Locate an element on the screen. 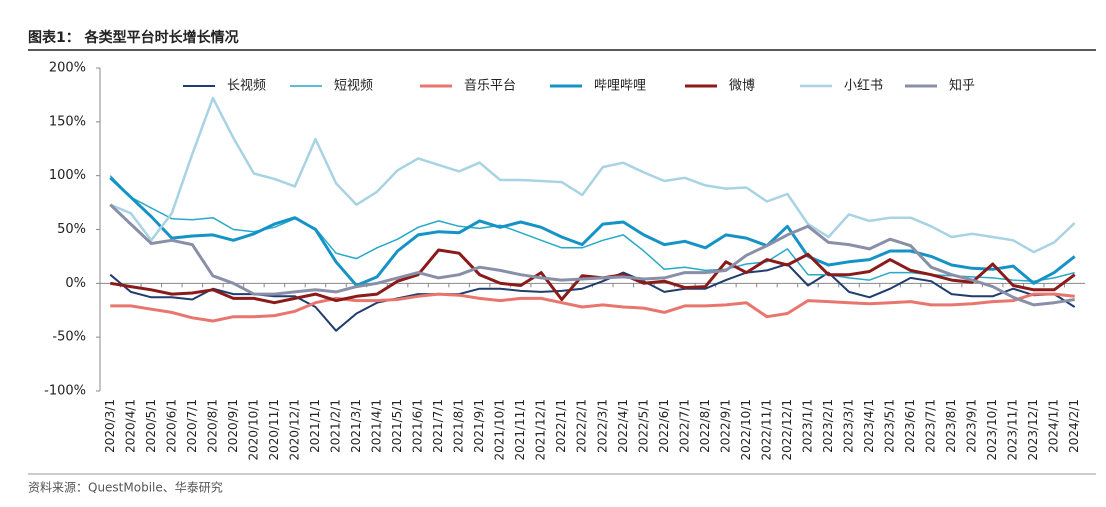 The height and width of the screenshot is (507, 1106). x-tick-label: 2023/9/1 is located at coordinates (972, 426).